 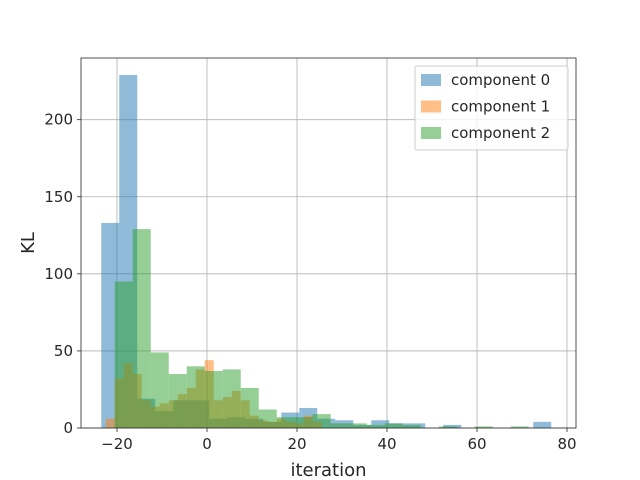 I want to click on x-tick-label: 40, so click(x=386, y=444).